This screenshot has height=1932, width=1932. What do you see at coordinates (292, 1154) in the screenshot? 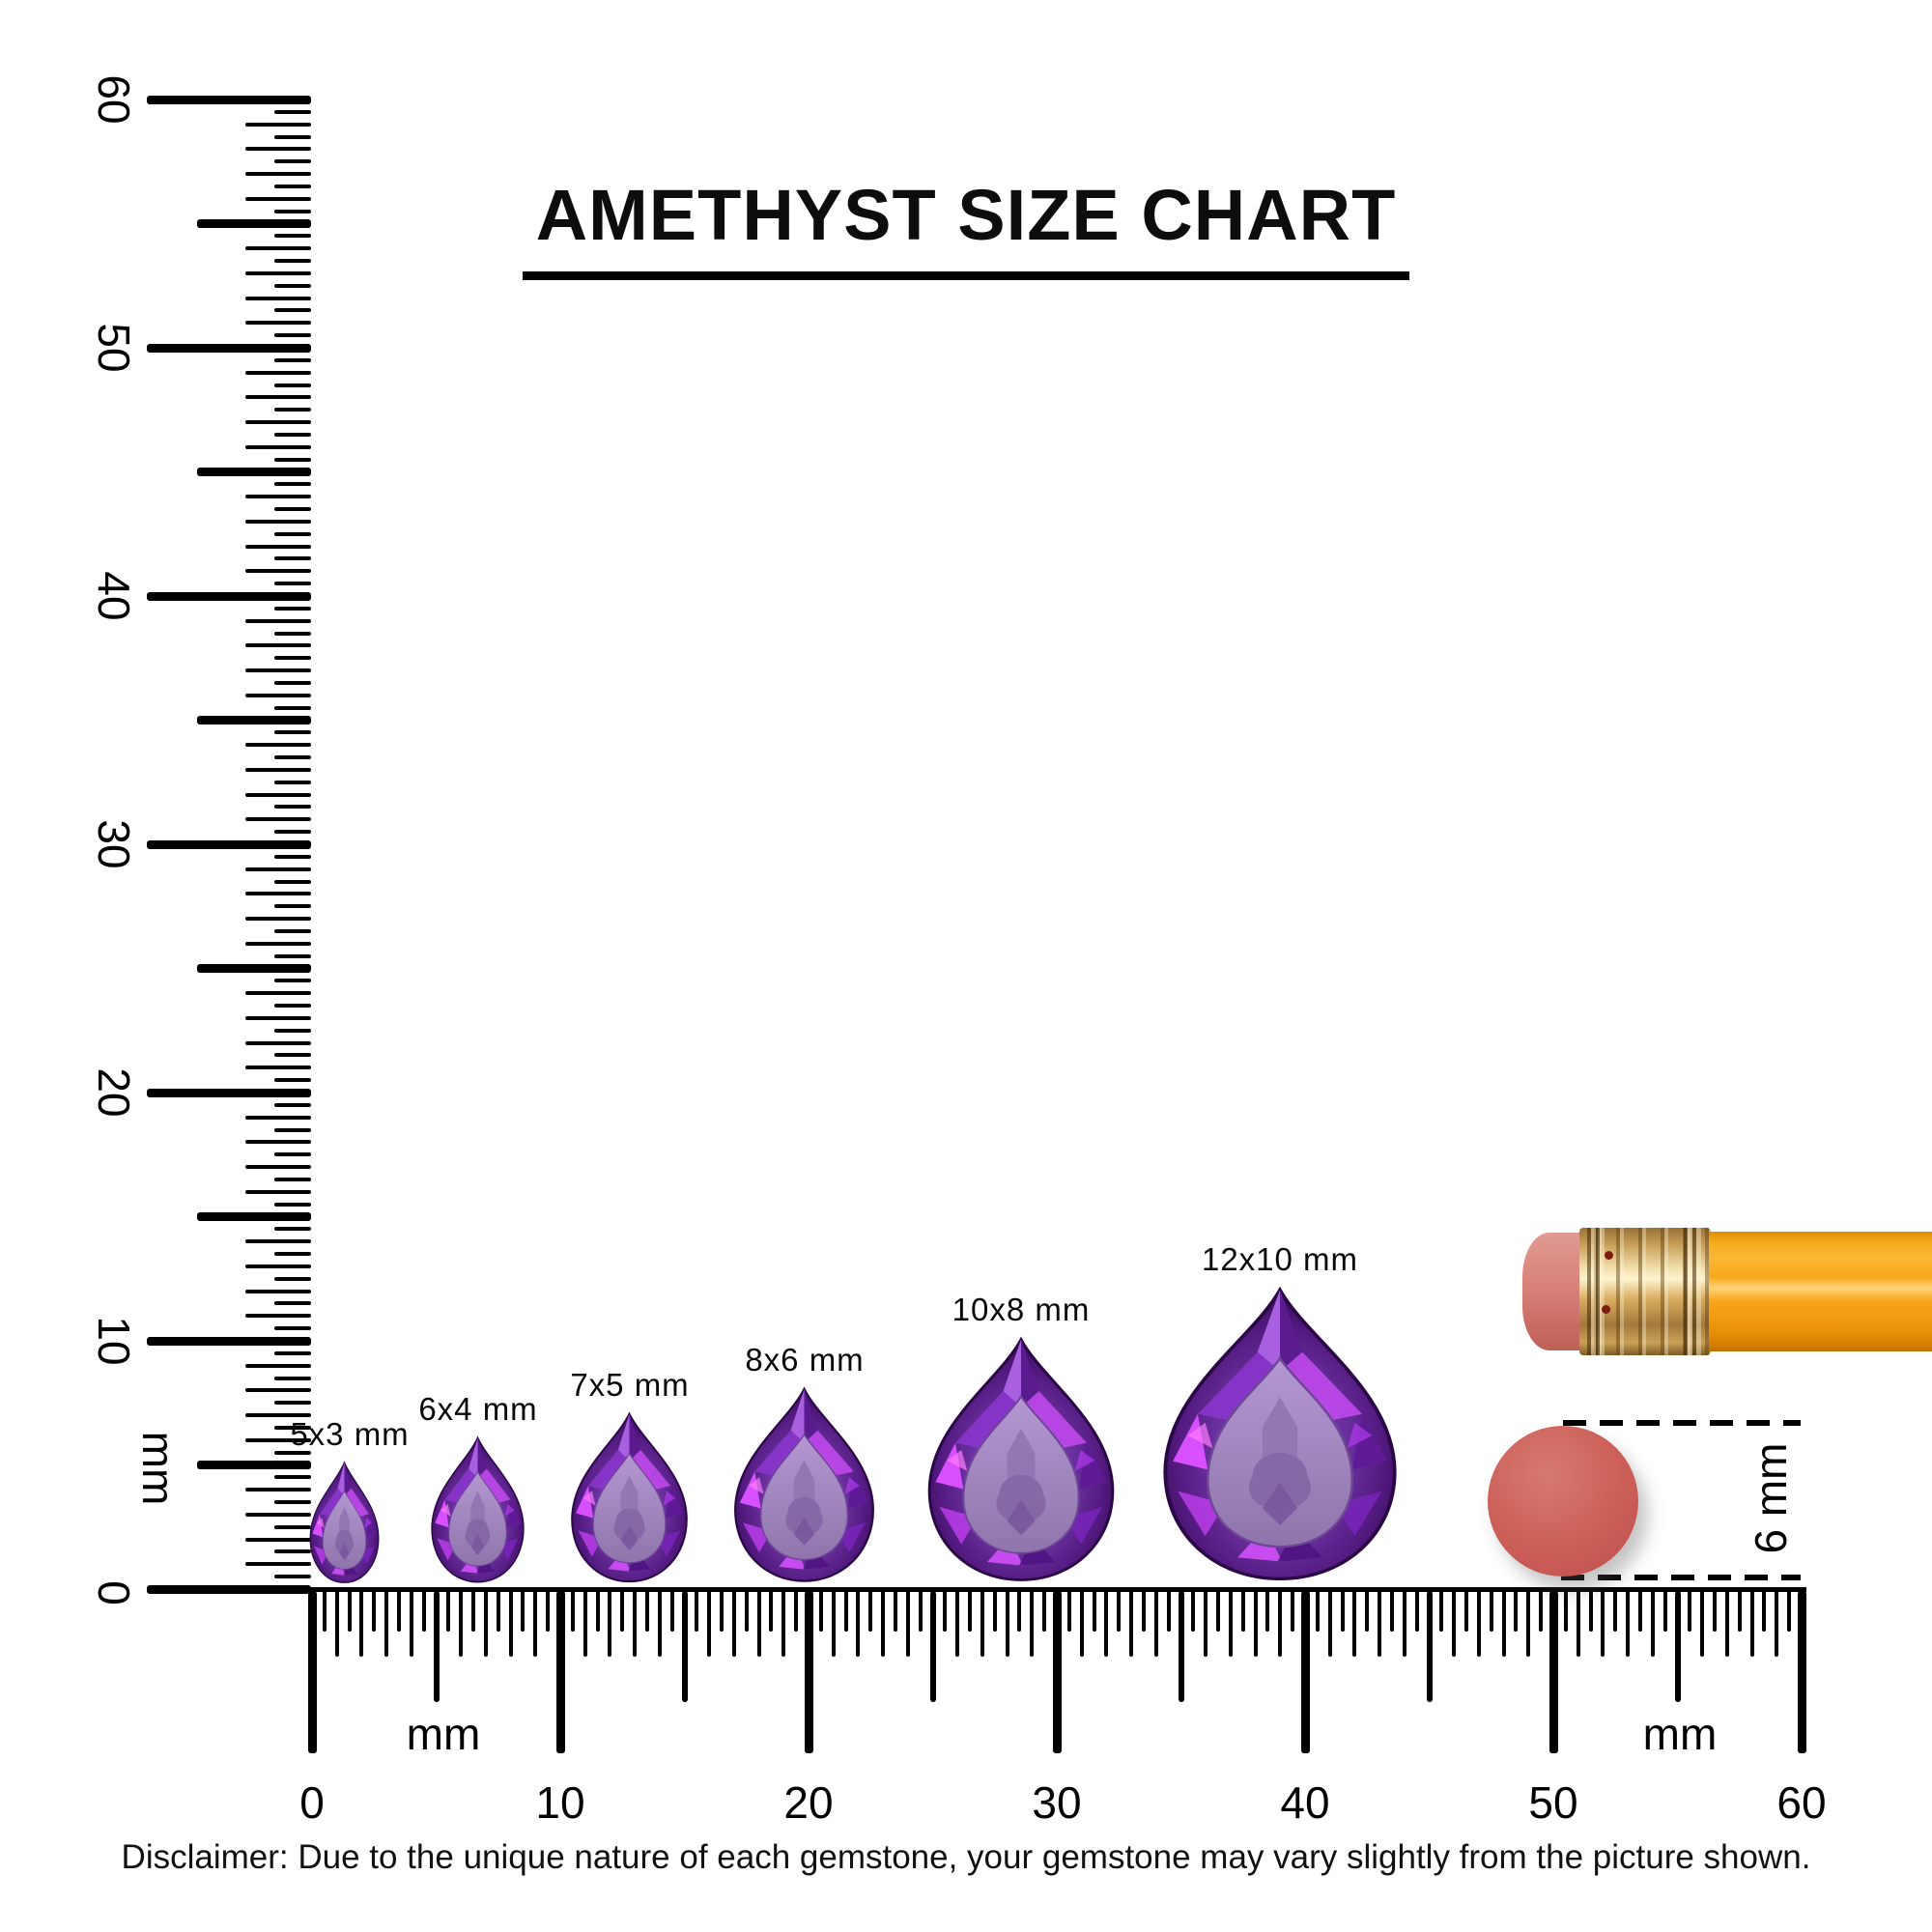
I see `v-tick-17.5` at bounding box center [292, 1154].